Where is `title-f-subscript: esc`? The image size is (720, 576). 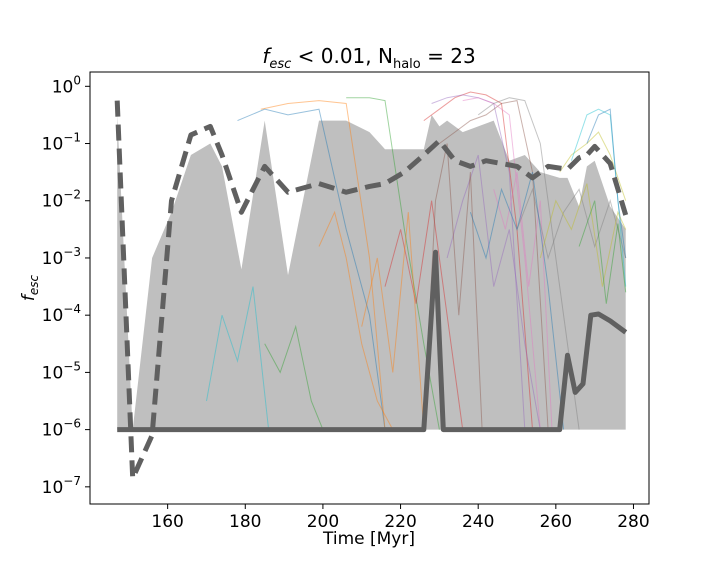
title-f-subscript: esc is located at coordinates (280, 64).